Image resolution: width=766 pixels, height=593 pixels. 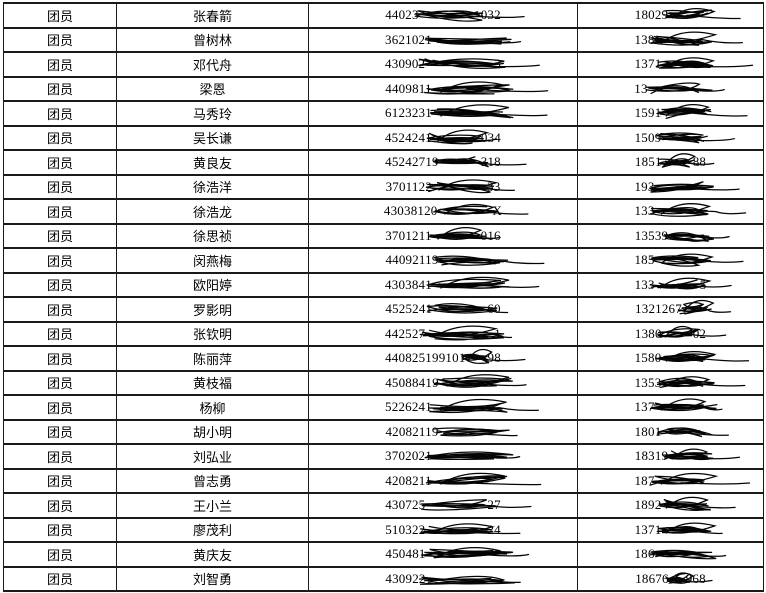 I want to click on cell-id-number-visible-prefix: 4208211, so click(x=408, y=480).